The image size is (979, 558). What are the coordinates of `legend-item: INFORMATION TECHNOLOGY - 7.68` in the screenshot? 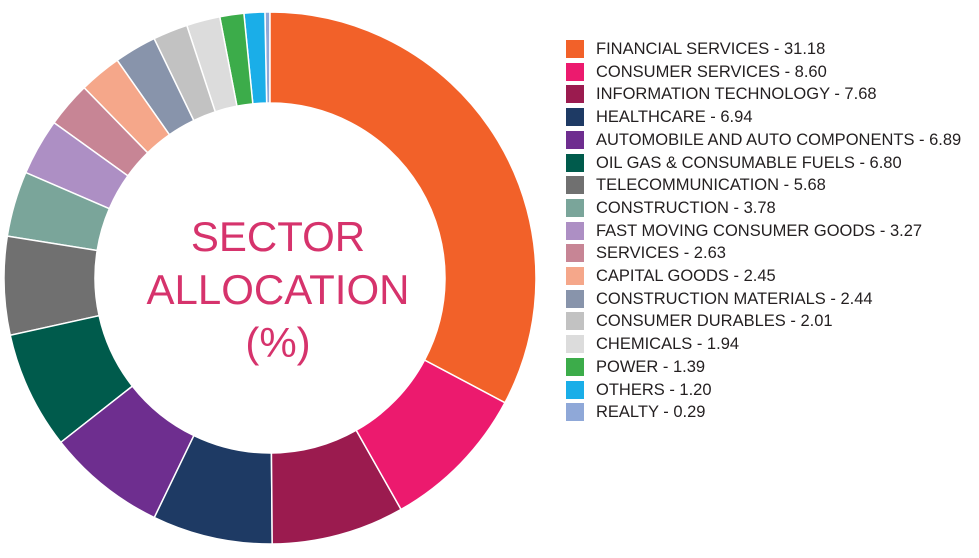 It's located at (768, 94).